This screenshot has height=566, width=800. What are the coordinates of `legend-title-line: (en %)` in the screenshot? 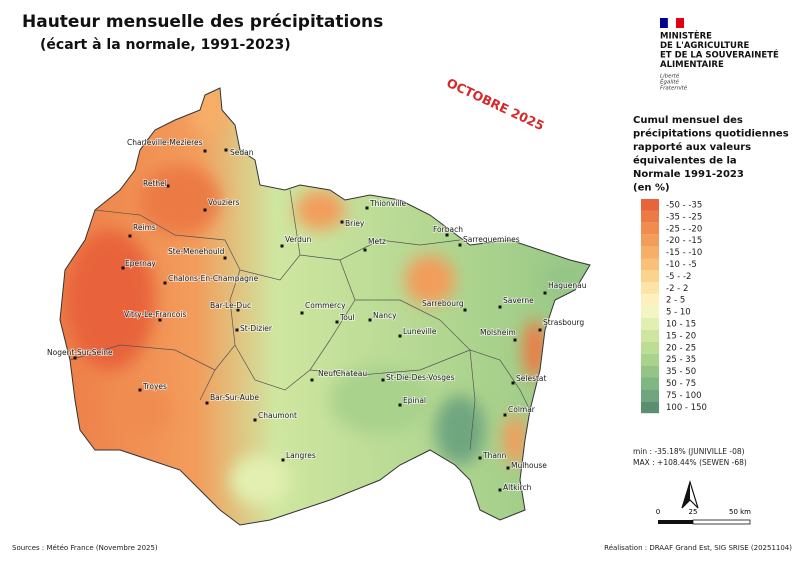 It's located at (651, 188).